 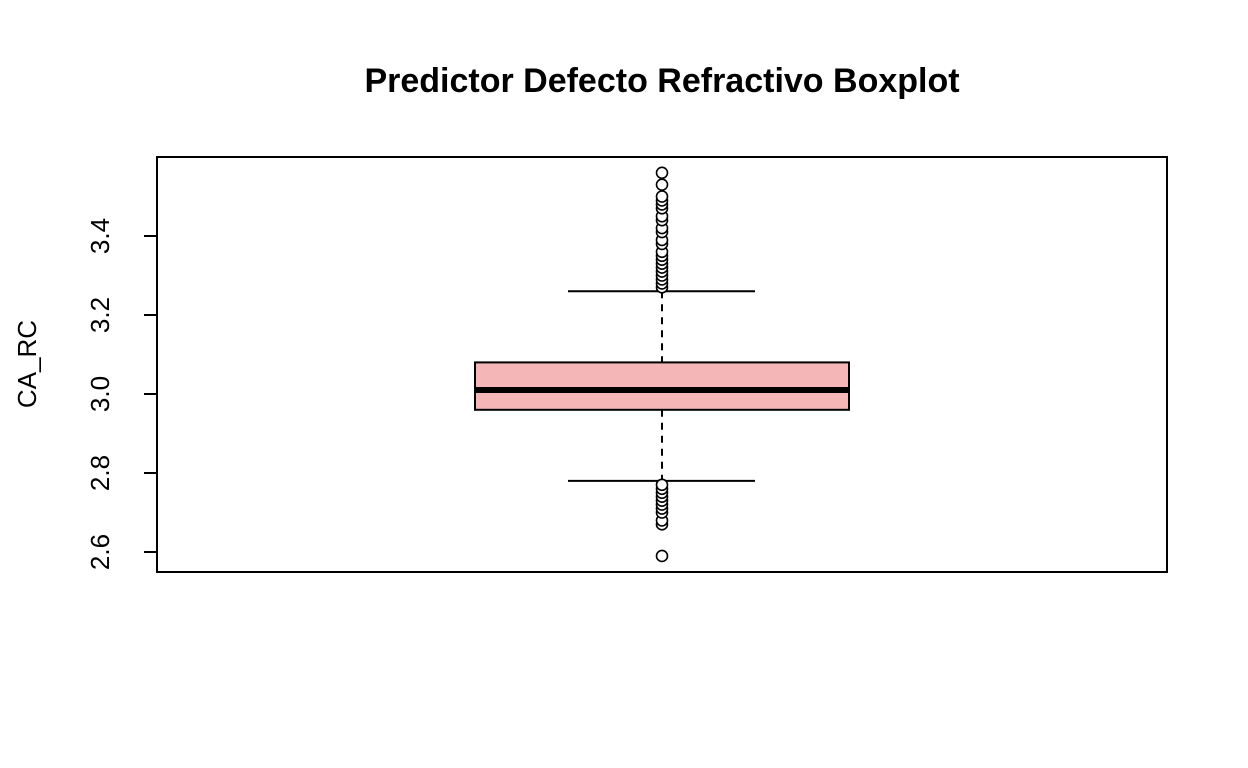 What do you see at coordinates (27, 364) in the screenshot?
I see `y-axis-label: CA_RC` at bounding box center [27, 364].